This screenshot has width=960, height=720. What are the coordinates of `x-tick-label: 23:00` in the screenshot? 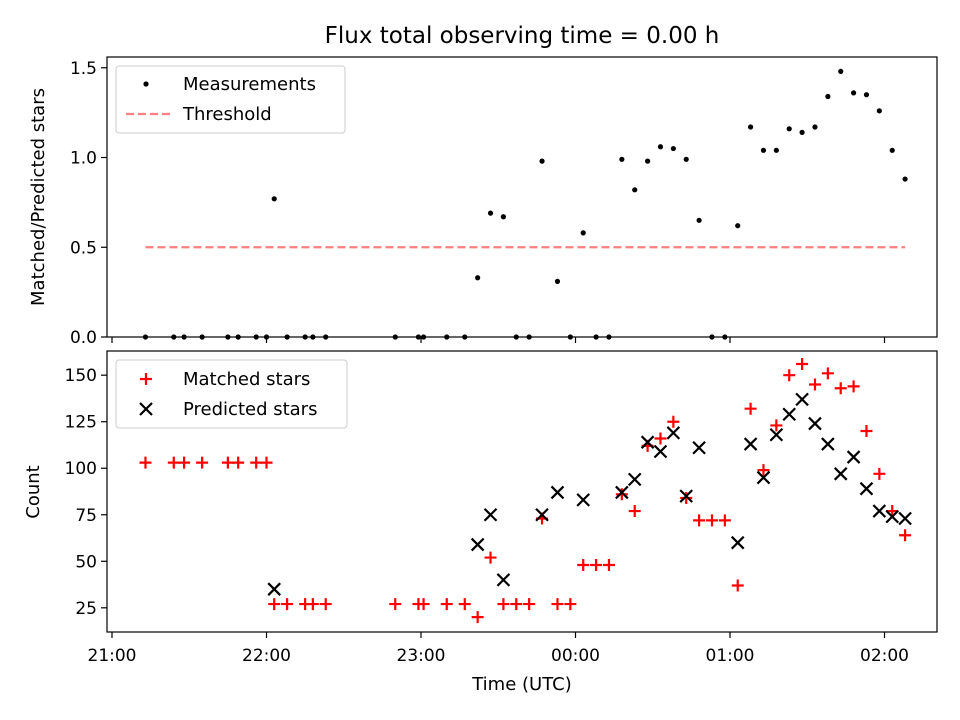 It's located at (421, 656).